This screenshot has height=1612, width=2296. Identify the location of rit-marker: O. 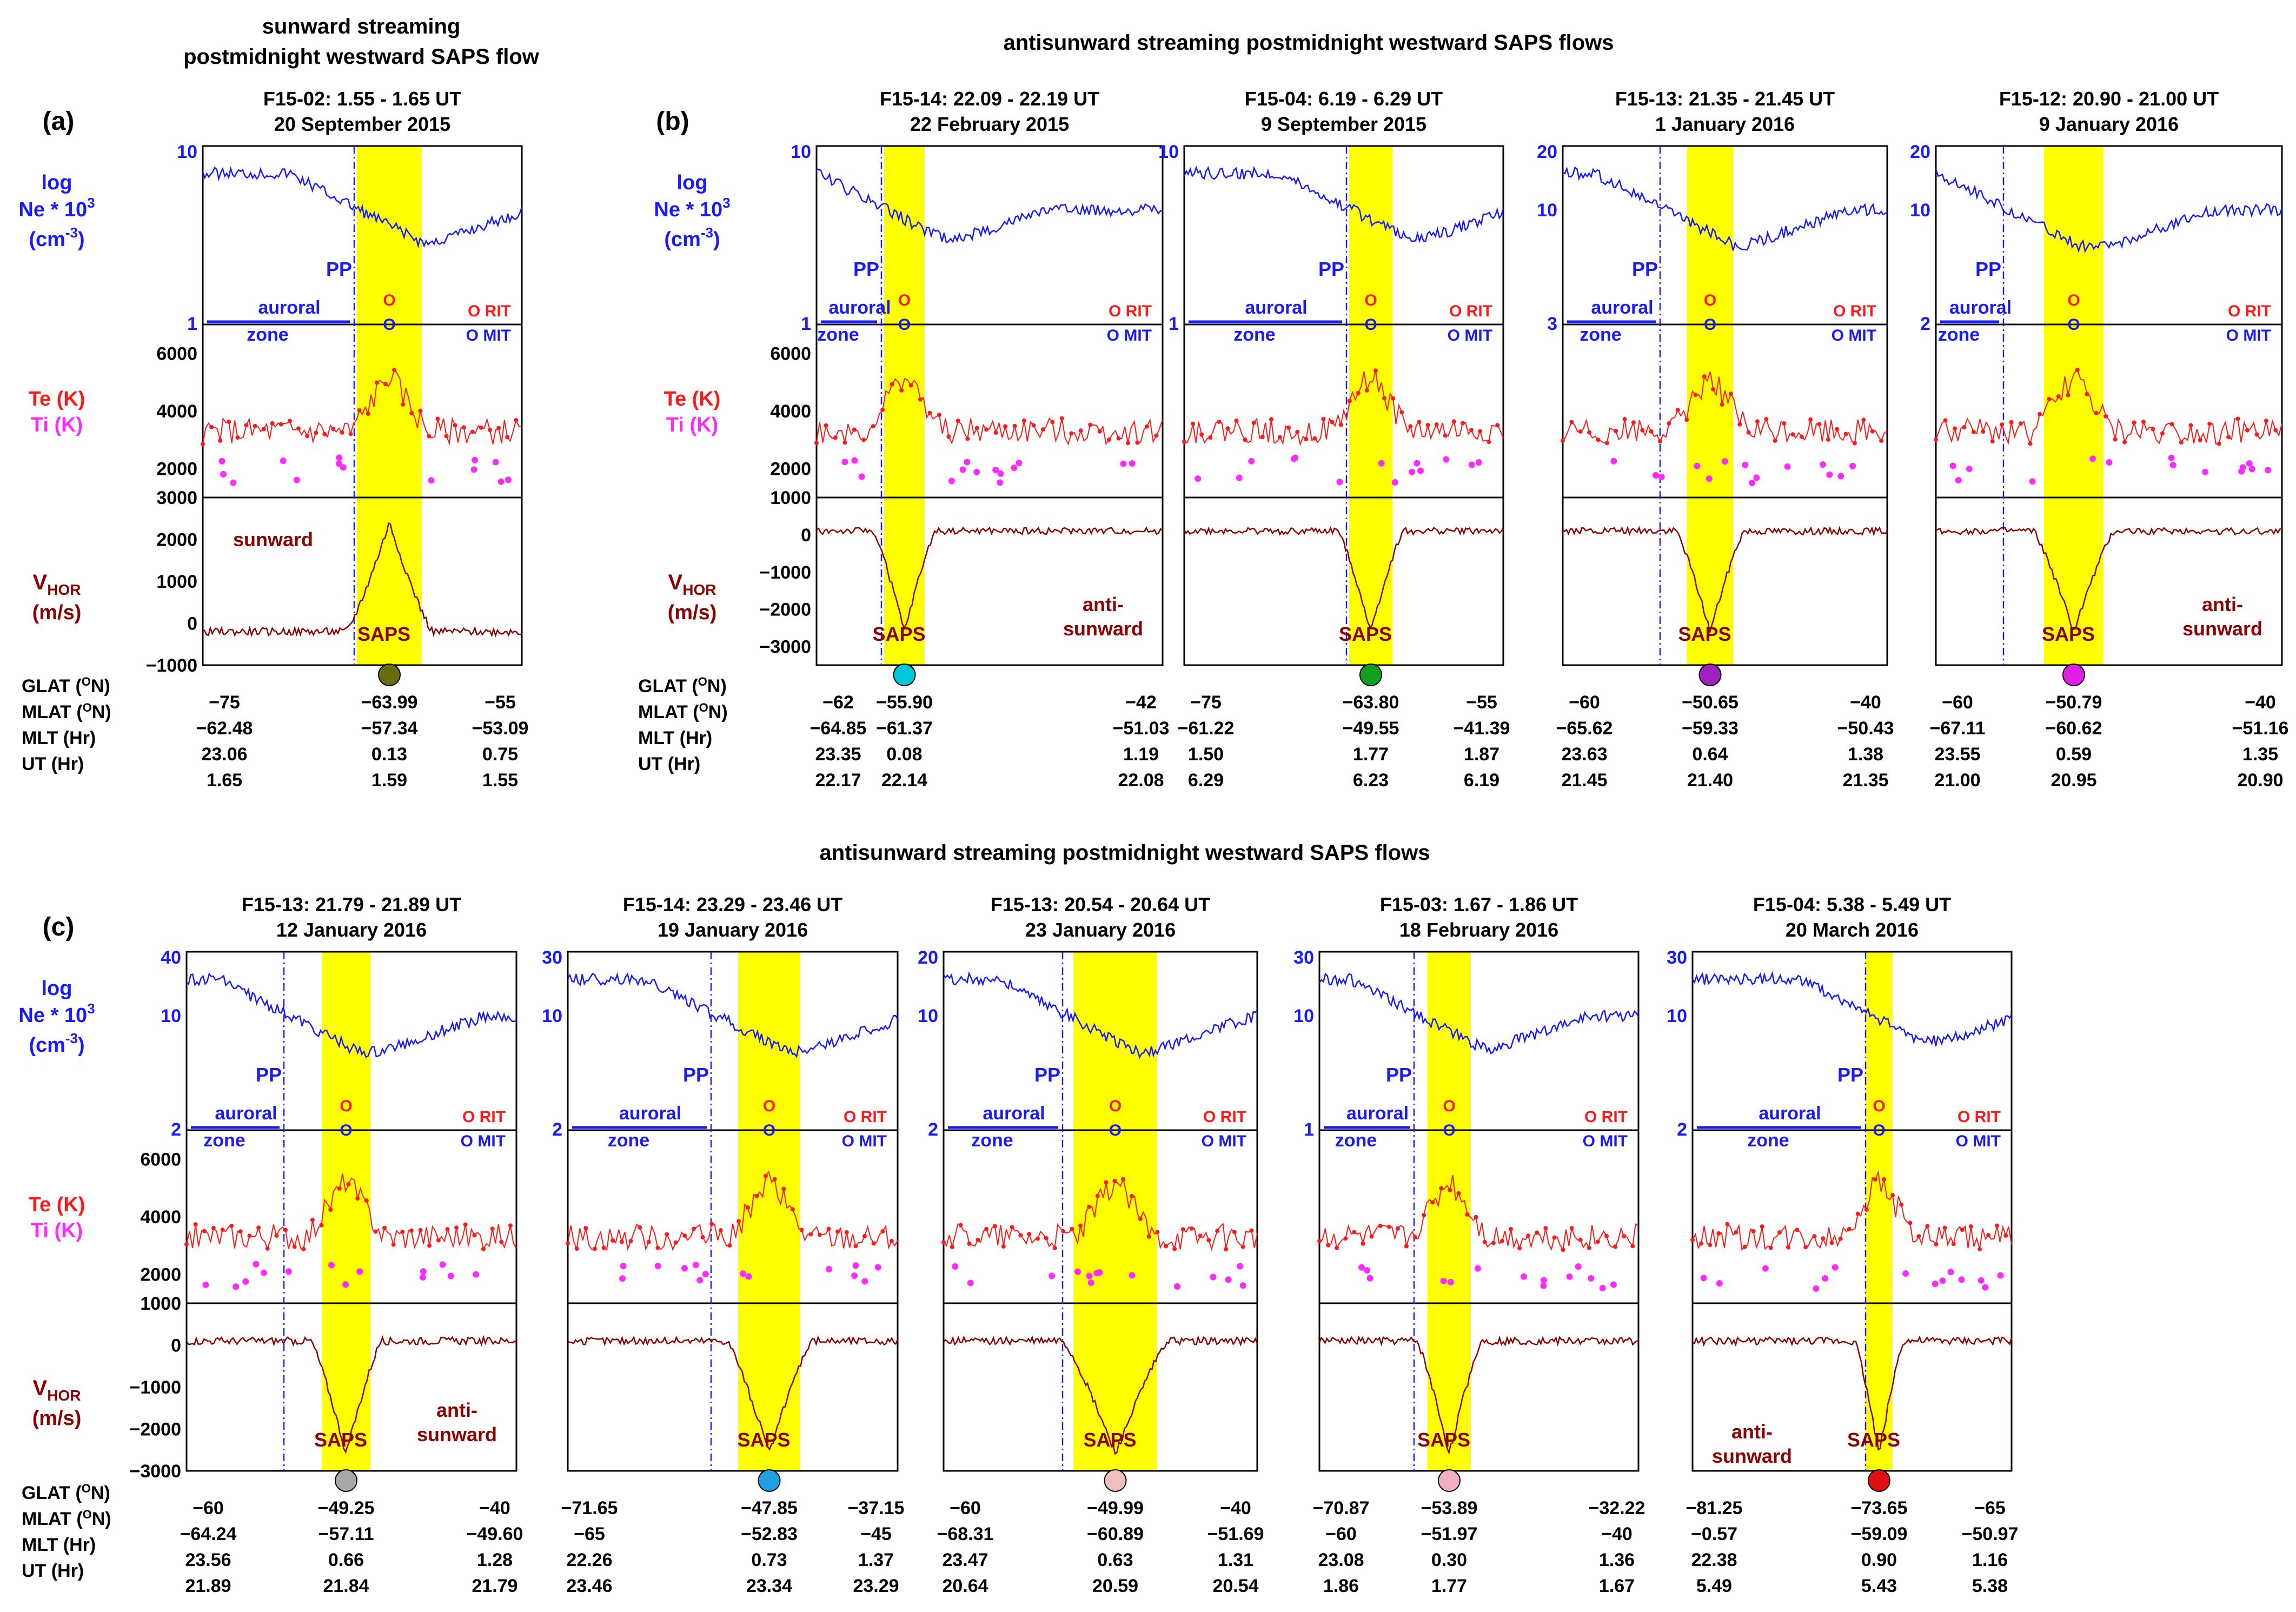
(769, 1106).